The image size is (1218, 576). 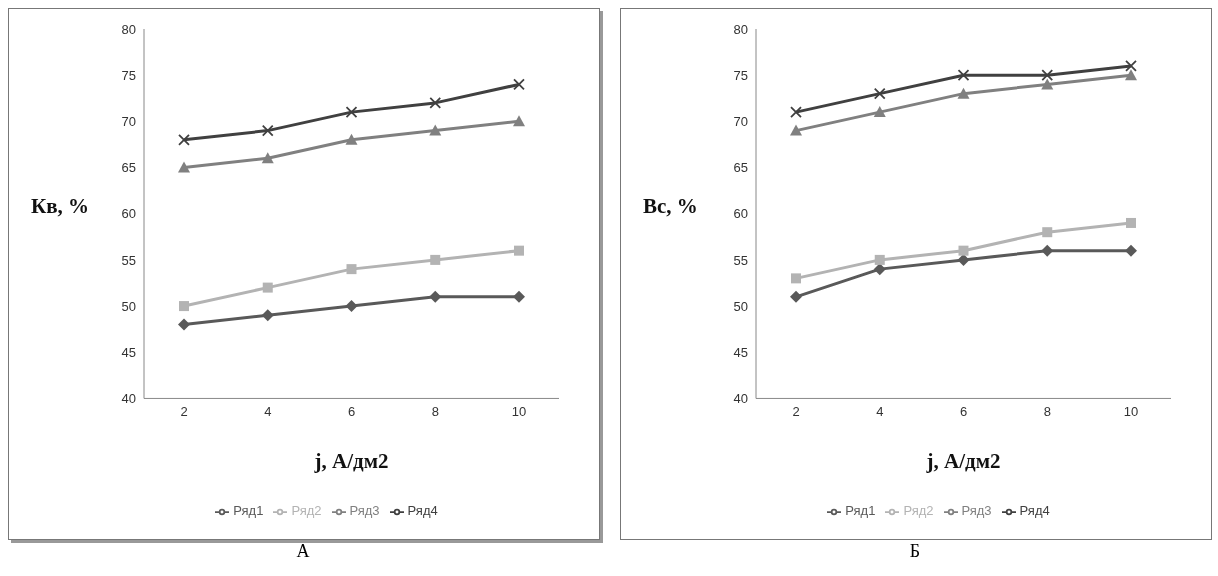 What do you see at coordinates (60, 206) in the screenshot?
I see `y-axis-title: Кв, %` at bounding box center [60, 206].